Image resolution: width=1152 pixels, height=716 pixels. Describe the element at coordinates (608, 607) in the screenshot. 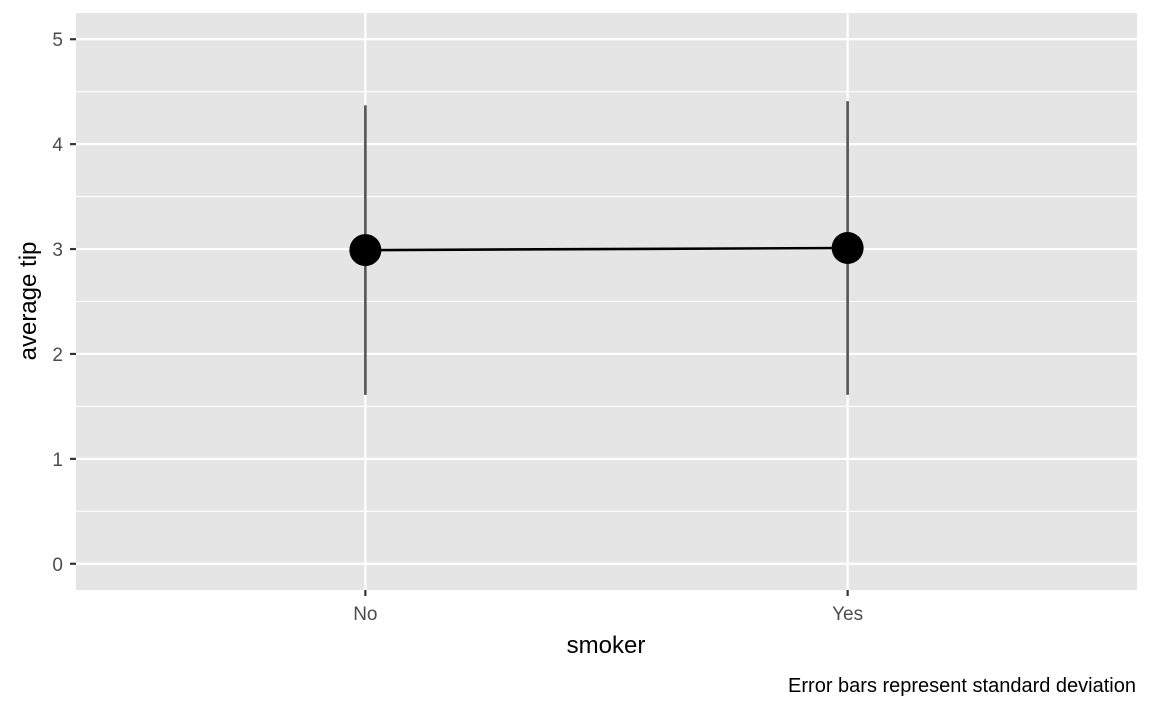

I see `x-axis: No Yes` at that location.